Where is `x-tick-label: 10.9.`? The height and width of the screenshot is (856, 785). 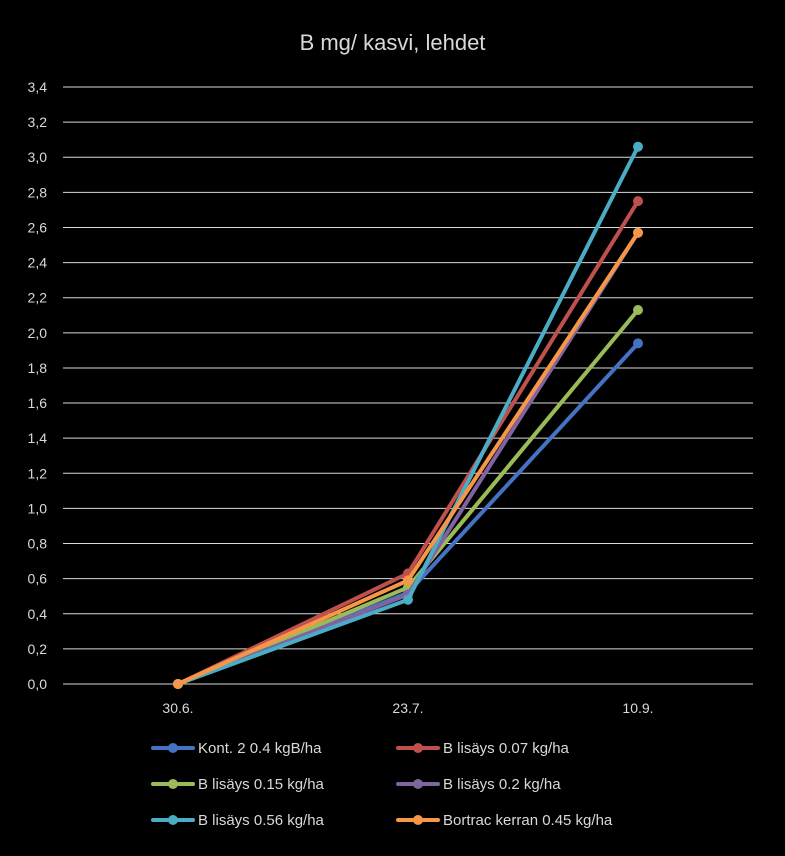 x-tick-label: 10.9. is located at coordinates (637, 708).